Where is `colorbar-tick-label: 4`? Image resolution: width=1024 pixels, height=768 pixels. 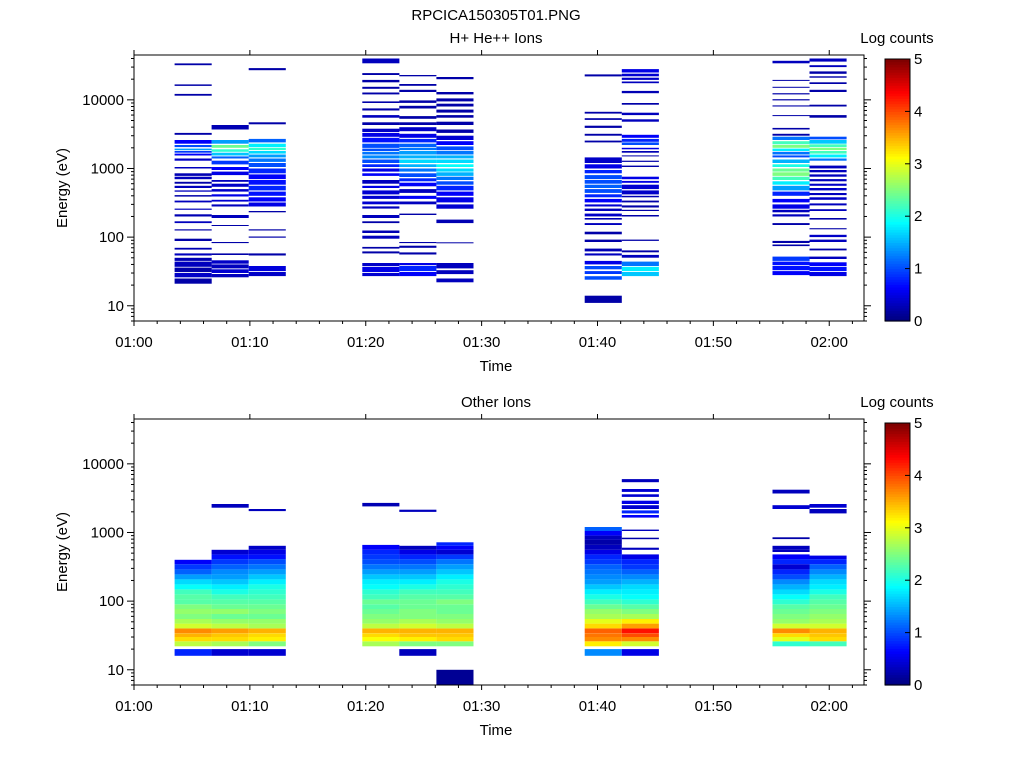
colorbar-tick-label: 4 is located at coordinates (918, 475).